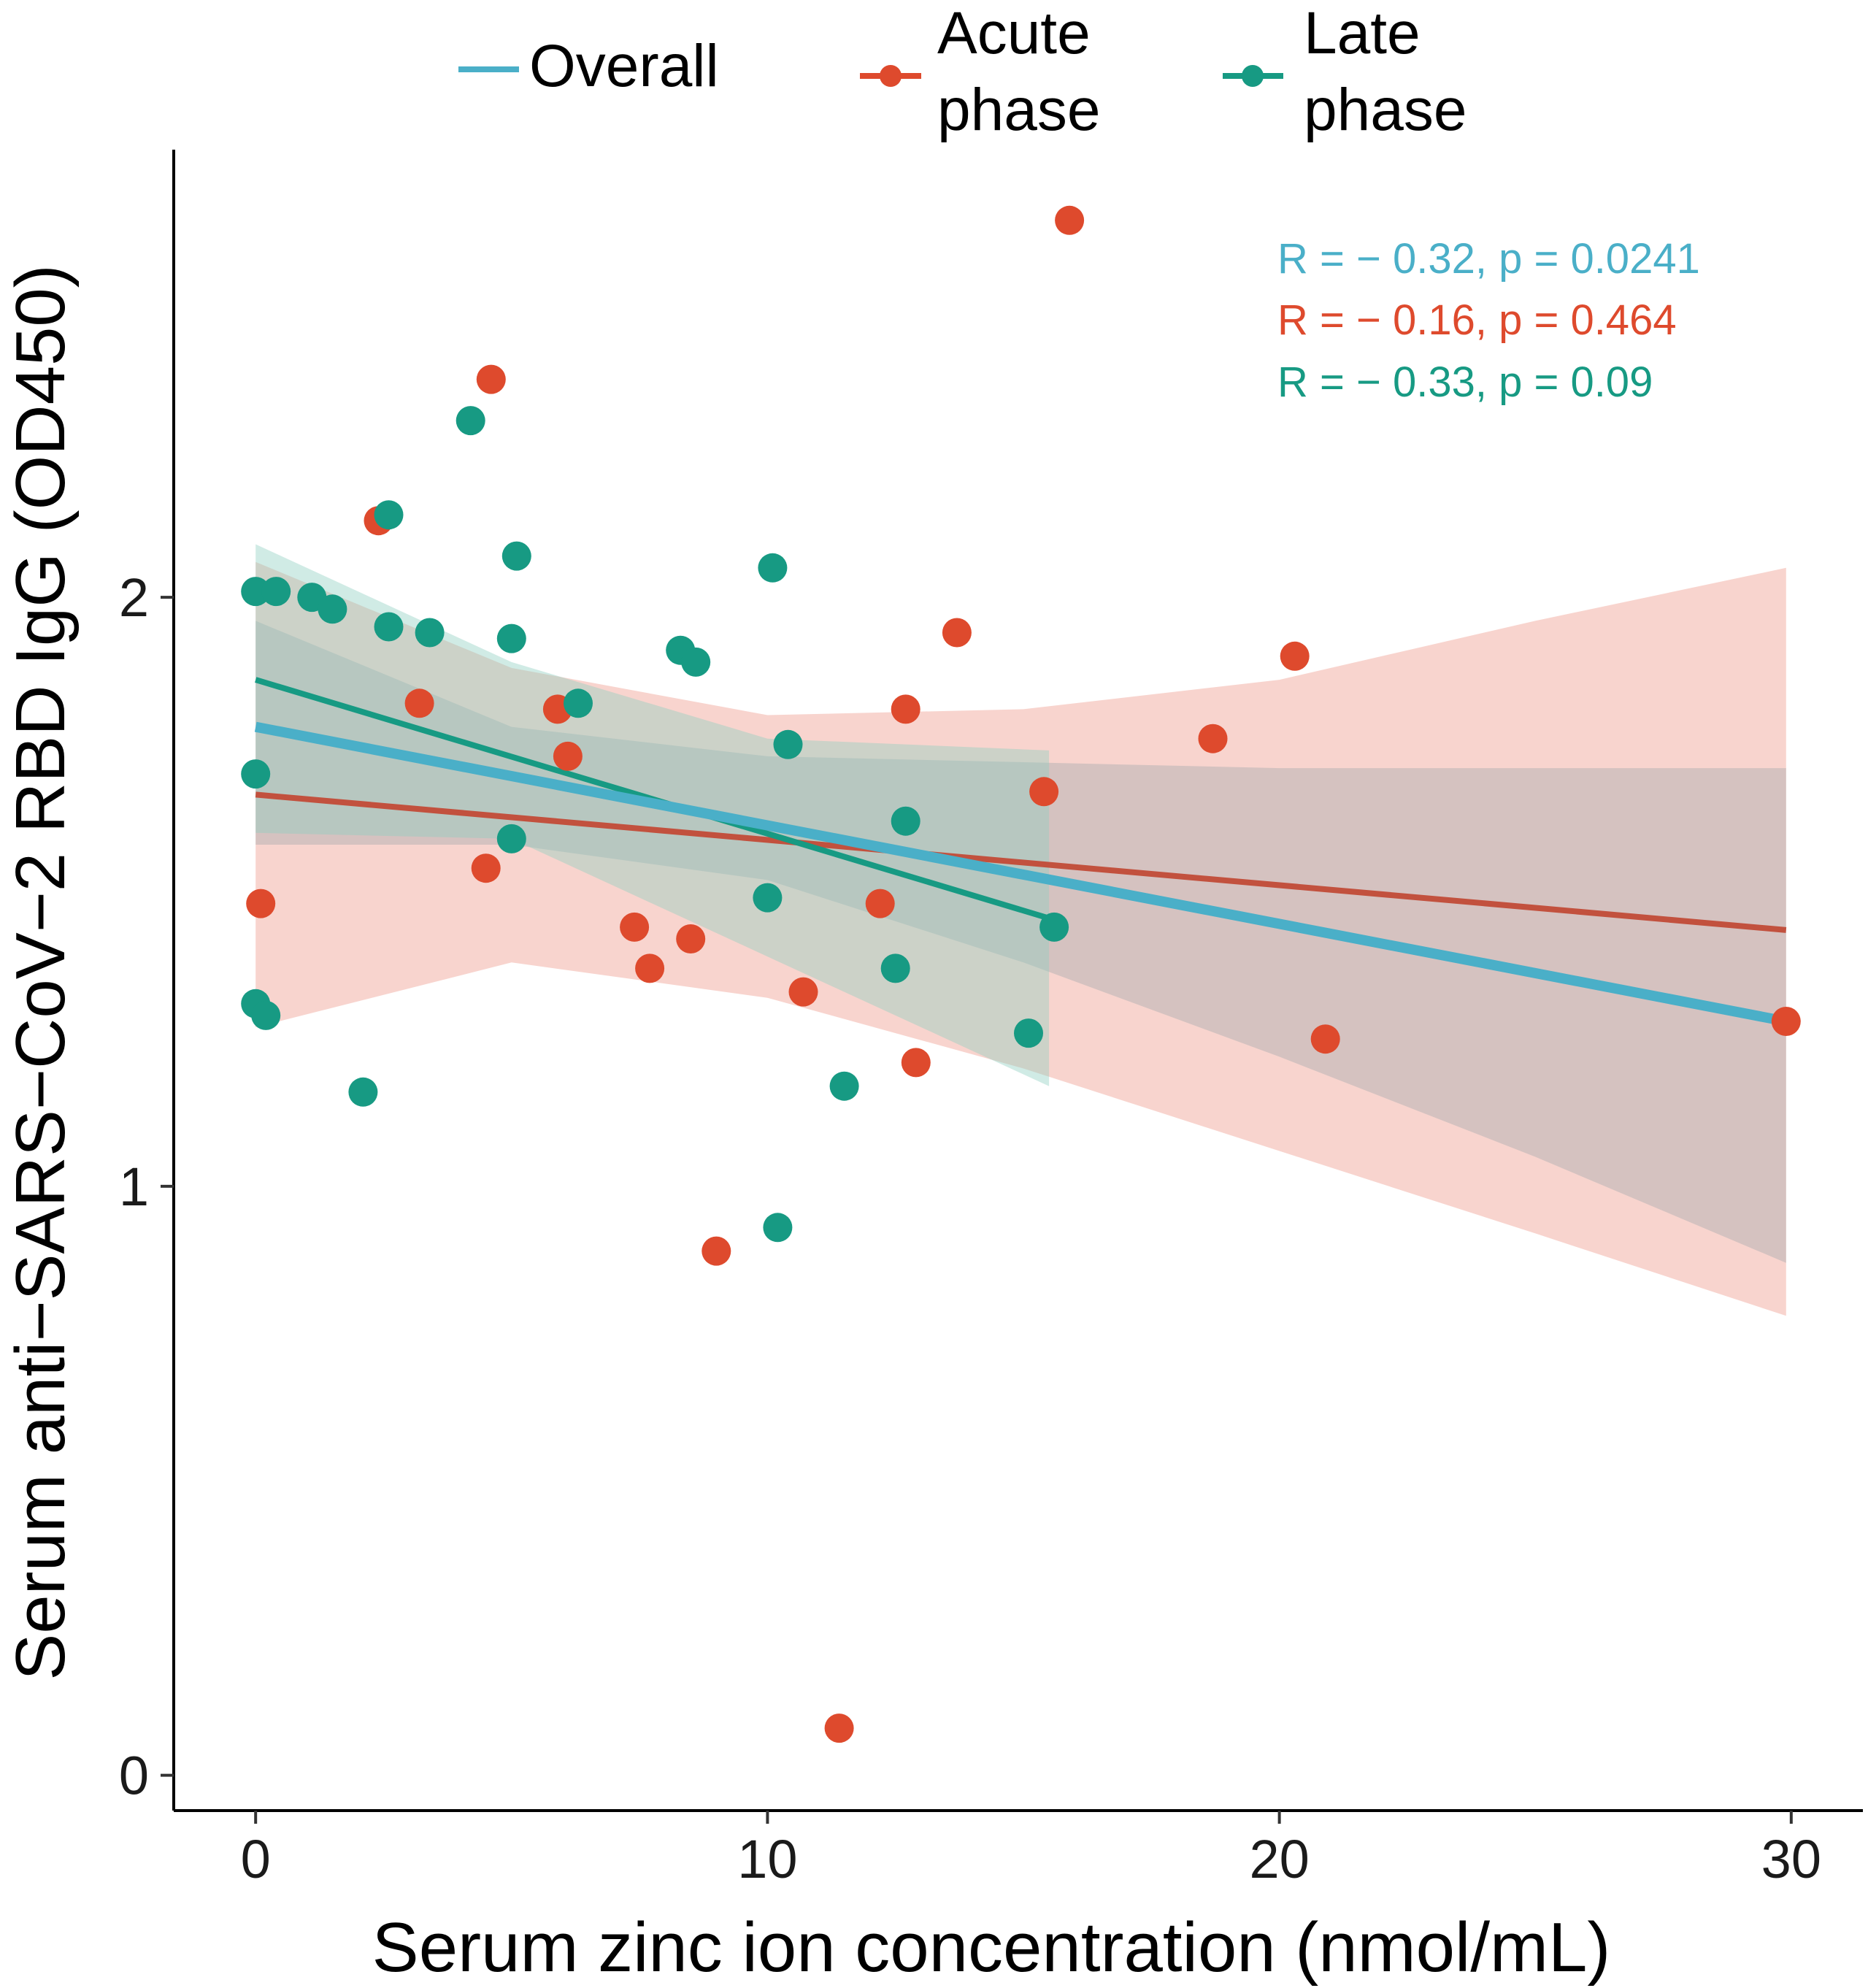 Image resolution: width=1868 pixels, height=1988 pixels. I want to click on fit-line-acute, so click(1021, 862).